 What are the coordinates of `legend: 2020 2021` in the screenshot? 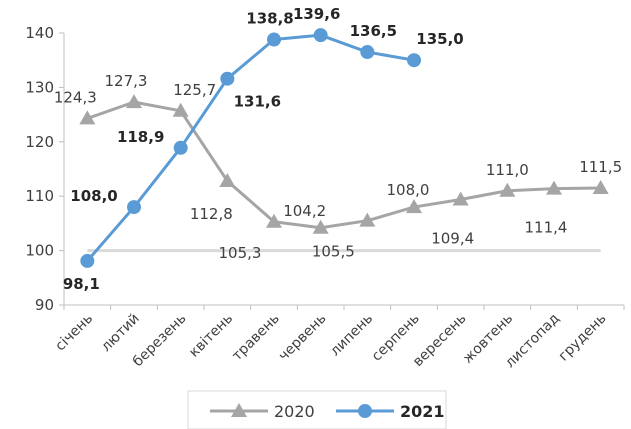 It's located at (317, 409).